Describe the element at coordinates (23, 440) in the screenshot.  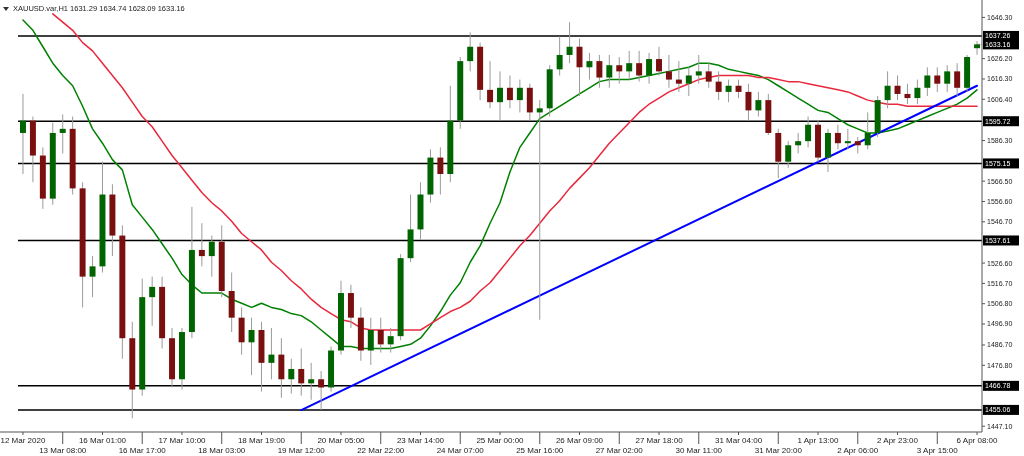
I see `x-tick-label: 12 Mar 2020` at that location.